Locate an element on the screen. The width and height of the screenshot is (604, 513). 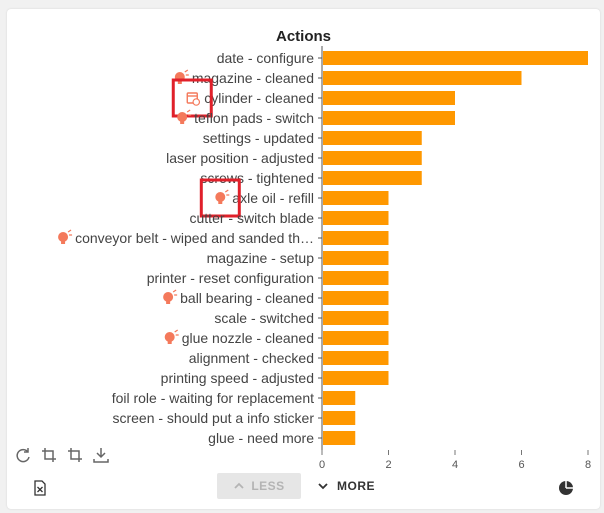
crop-icon is located at coordinates (49, 455).